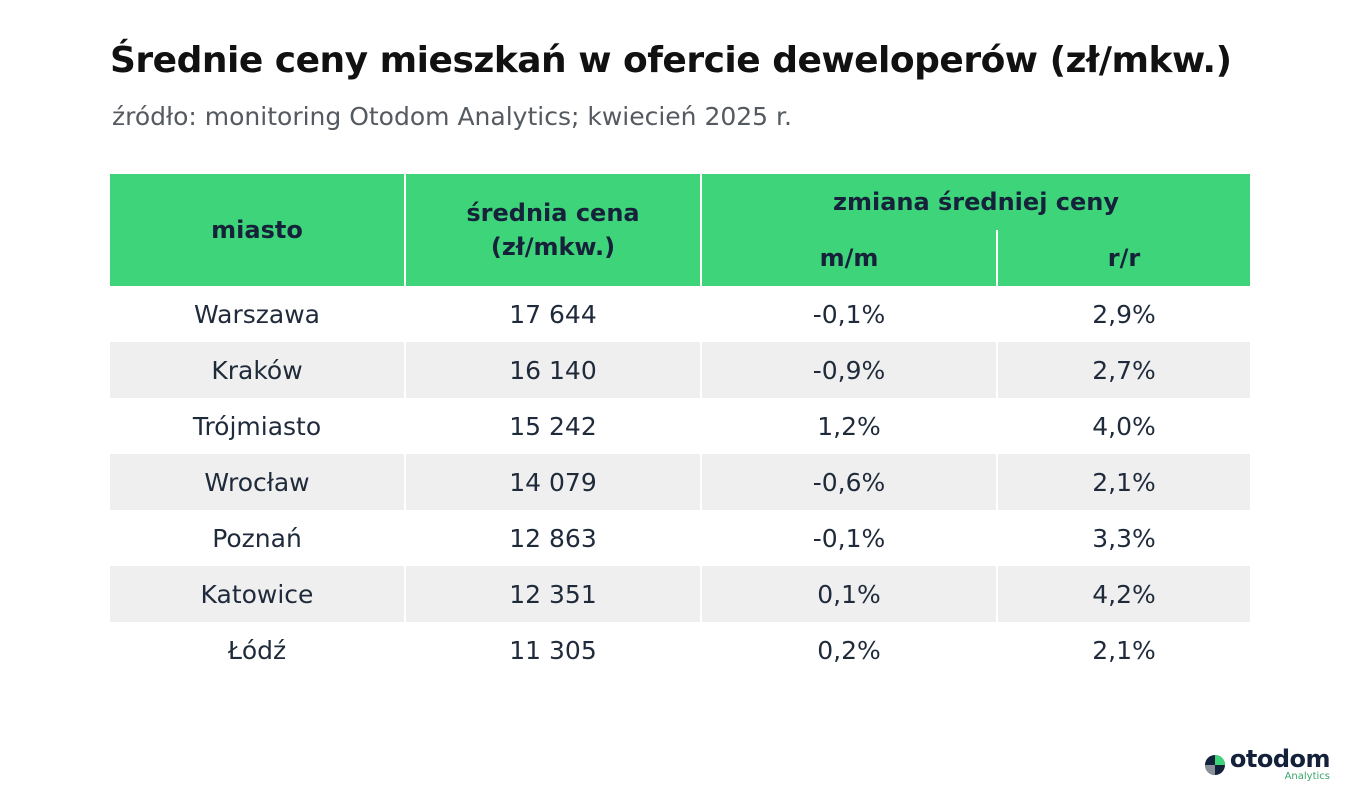 This screenshot has height=796, width=1358. I want to click on otodom-logo: otodom Analytics, so click(1267, 763).